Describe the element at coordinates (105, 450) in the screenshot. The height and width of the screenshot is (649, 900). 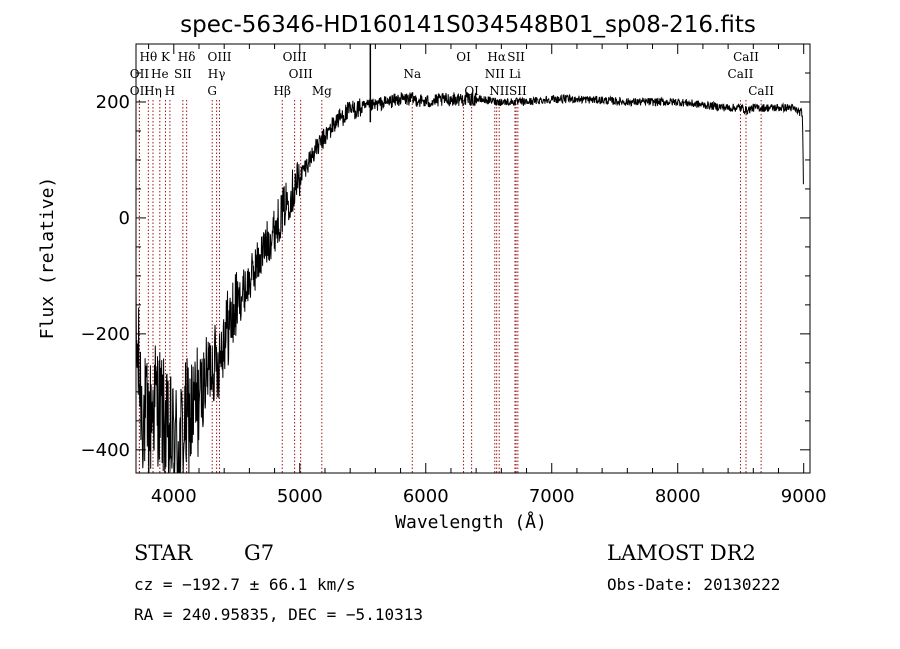
I see `y-tick-label: −400` at that location.